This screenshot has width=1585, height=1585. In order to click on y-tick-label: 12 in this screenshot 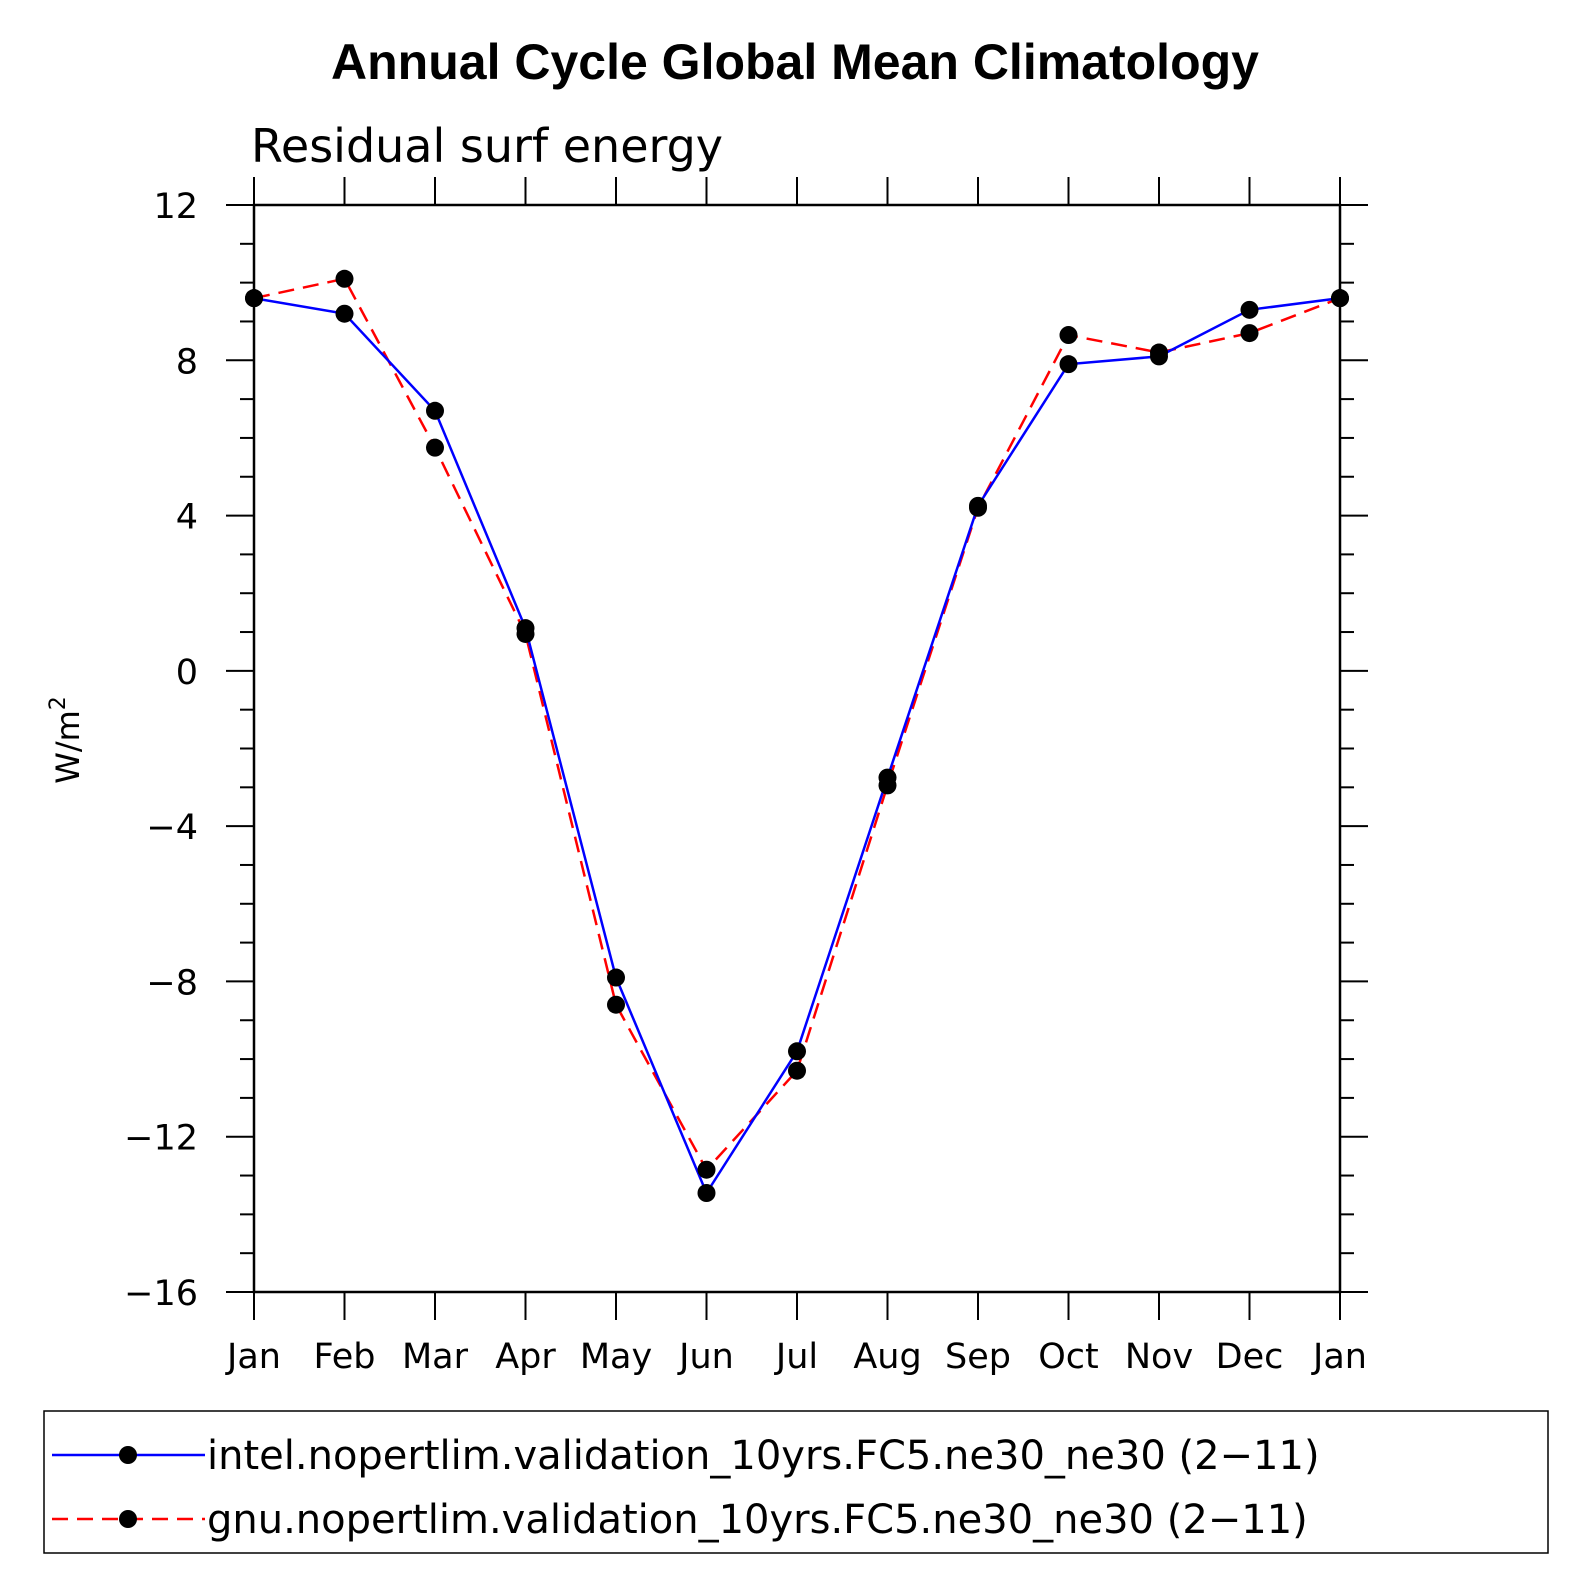, I will do `click(175, 207)`.